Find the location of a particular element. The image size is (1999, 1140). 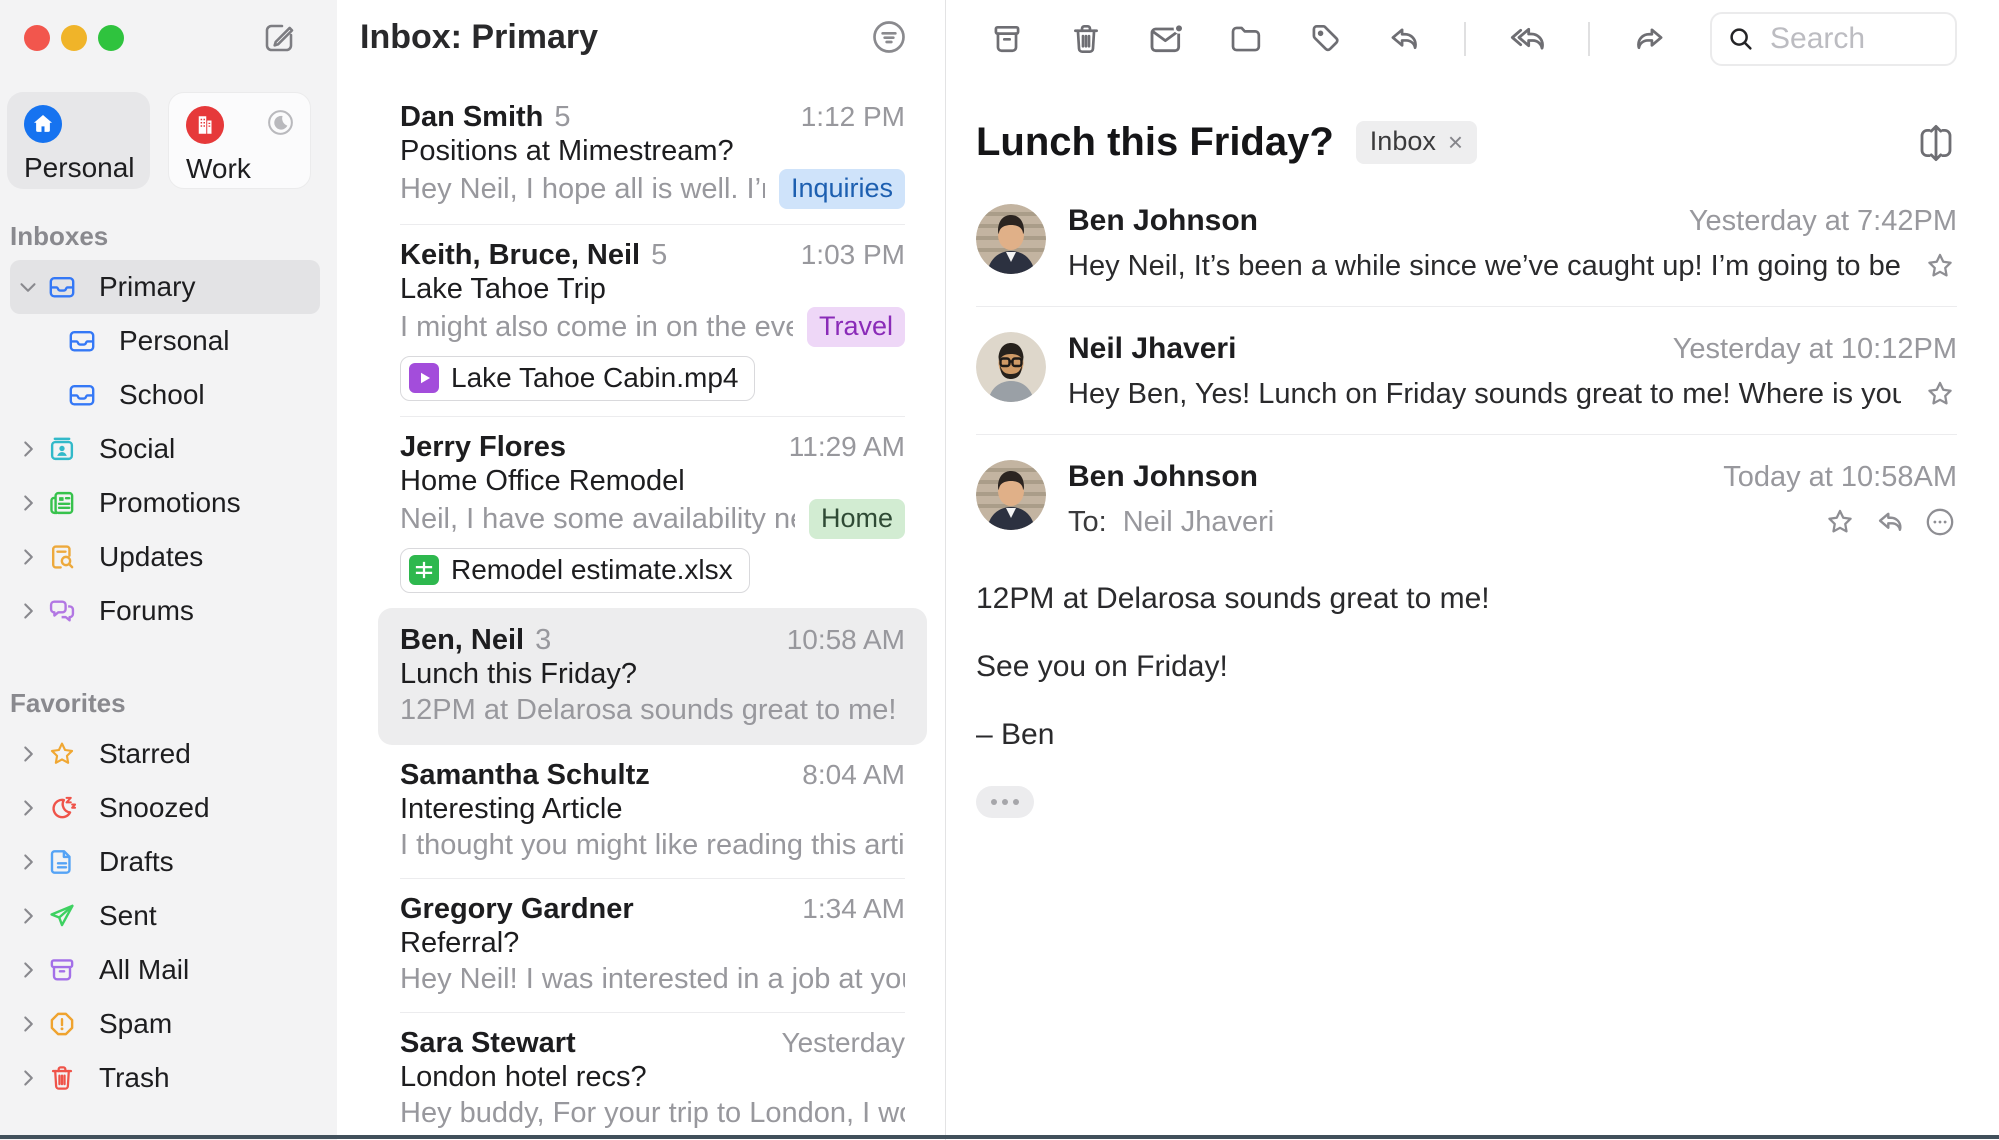

sidebar-item-spam: Spam is located at coordinates (173, 1024).